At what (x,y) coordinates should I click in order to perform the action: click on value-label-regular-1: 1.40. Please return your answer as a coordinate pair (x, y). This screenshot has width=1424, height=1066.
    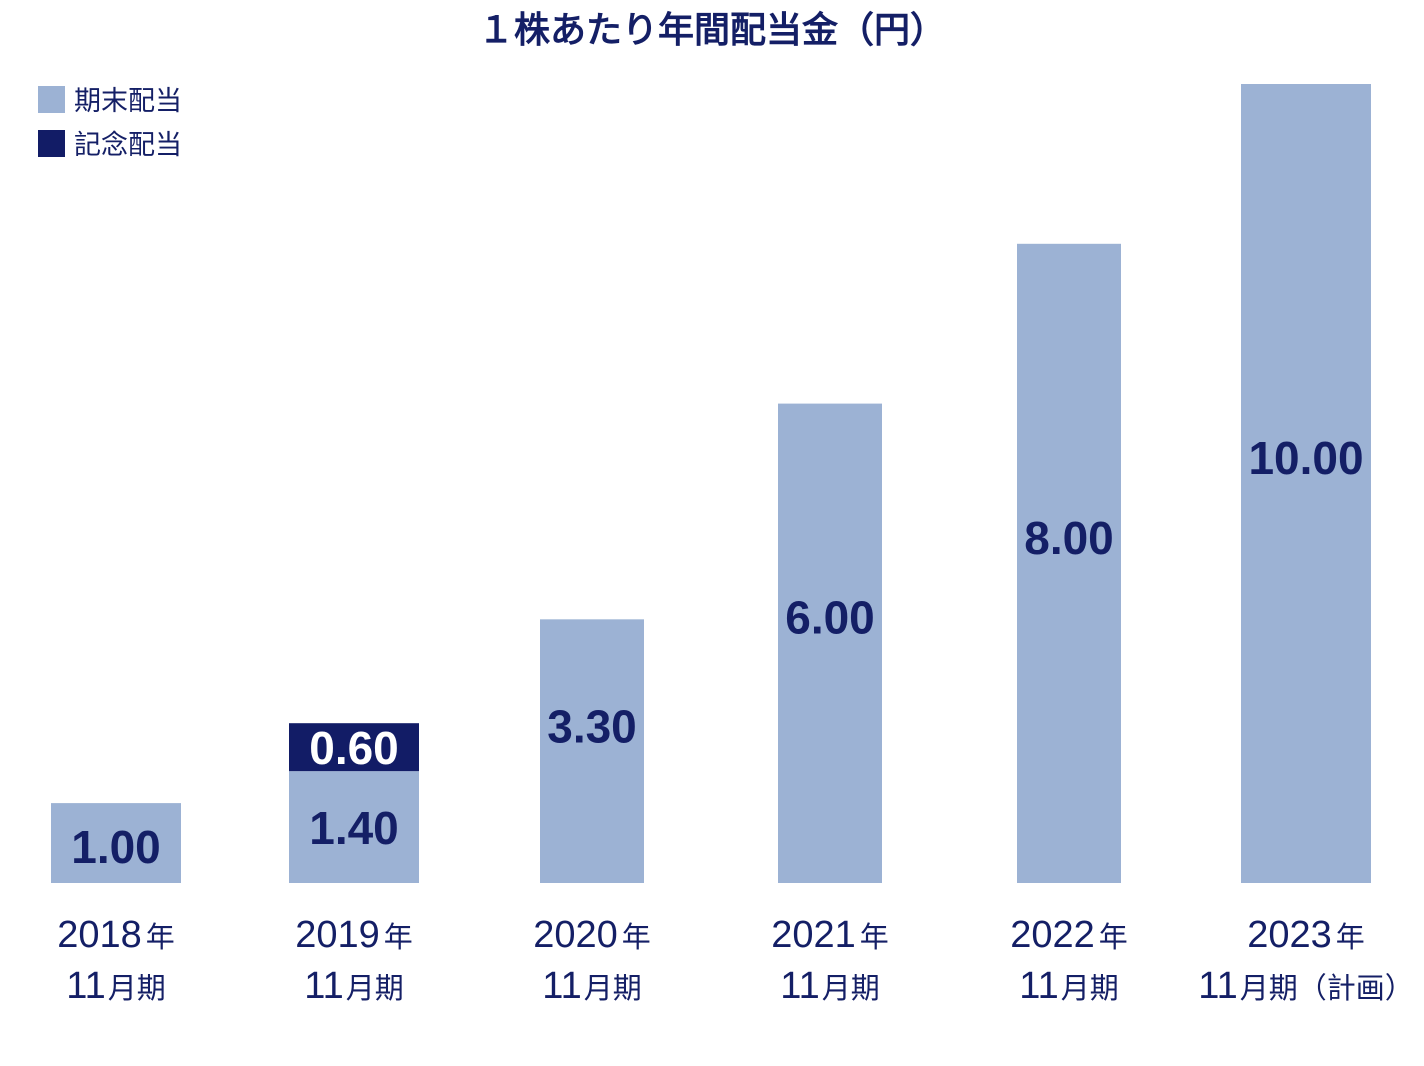
    Looking at the image, I should click on (354, 828).